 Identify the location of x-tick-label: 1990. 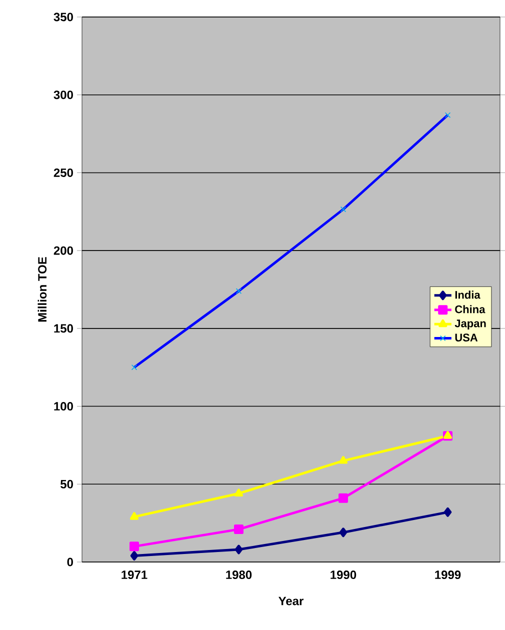
(343, 575).